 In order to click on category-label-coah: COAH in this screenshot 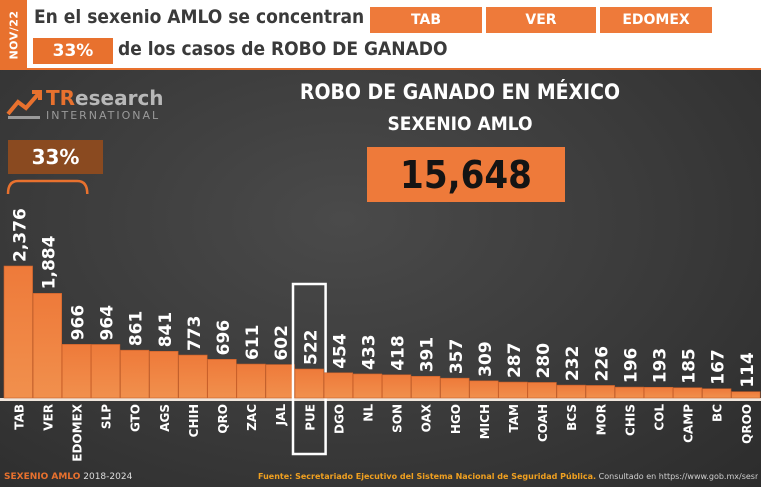, I will do `click(543, 423)`.